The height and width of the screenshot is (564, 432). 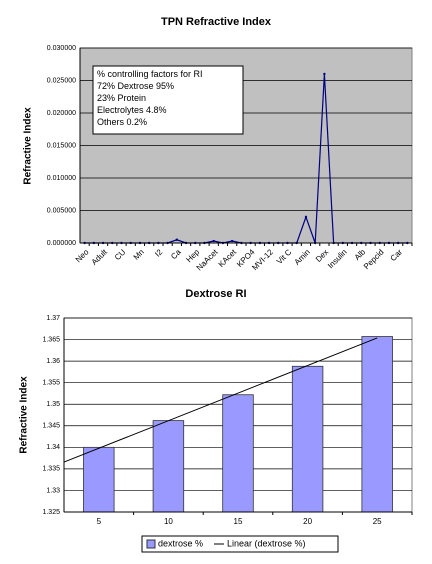 What do you see at coordinates (53, 361) in the screenshot?
I see `y-tick-label: 1.36` at bounding box center [53, 361].